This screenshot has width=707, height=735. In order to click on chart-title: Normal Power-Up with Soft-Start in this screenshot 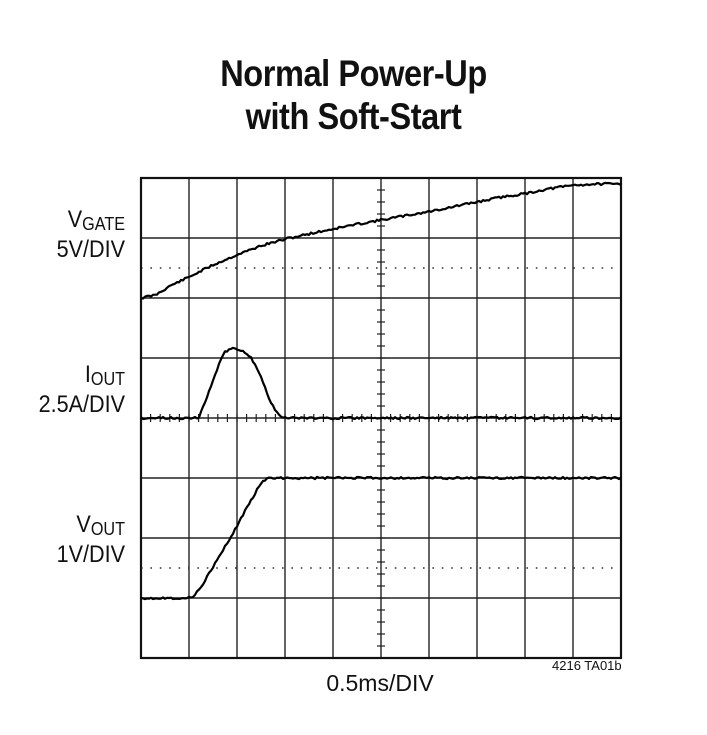, I will do `click(353, 95)`.